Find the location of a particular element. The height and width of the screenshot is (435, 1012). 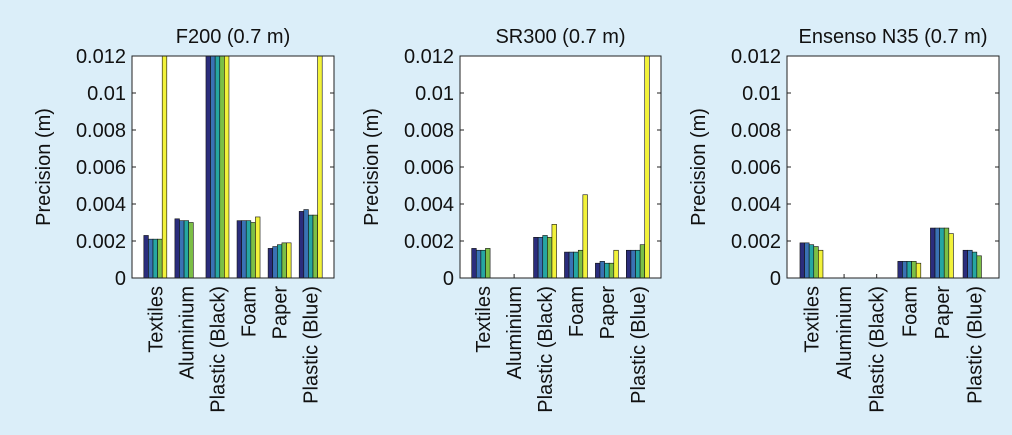

chart-title: F200 (0.7 m) is located at coordinates (233, 37).